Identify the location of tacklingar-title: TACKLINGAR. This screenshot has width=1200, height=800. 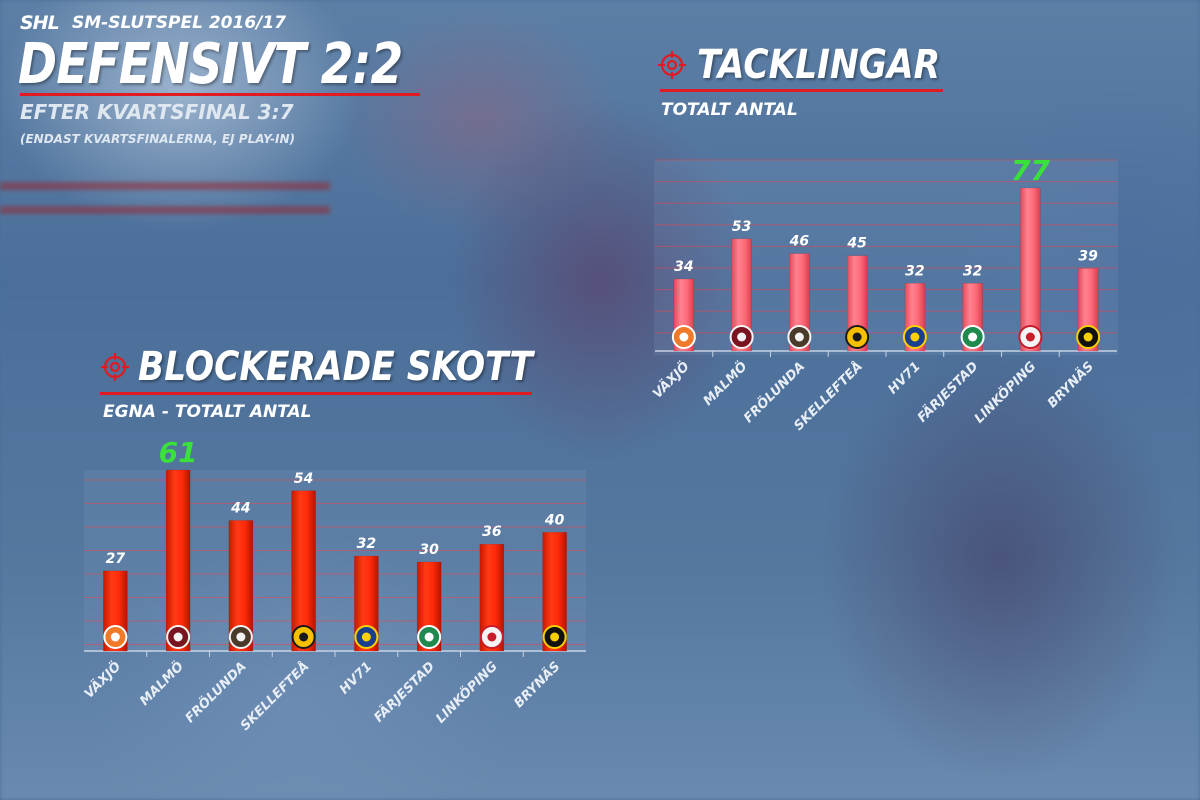
(819, 65).